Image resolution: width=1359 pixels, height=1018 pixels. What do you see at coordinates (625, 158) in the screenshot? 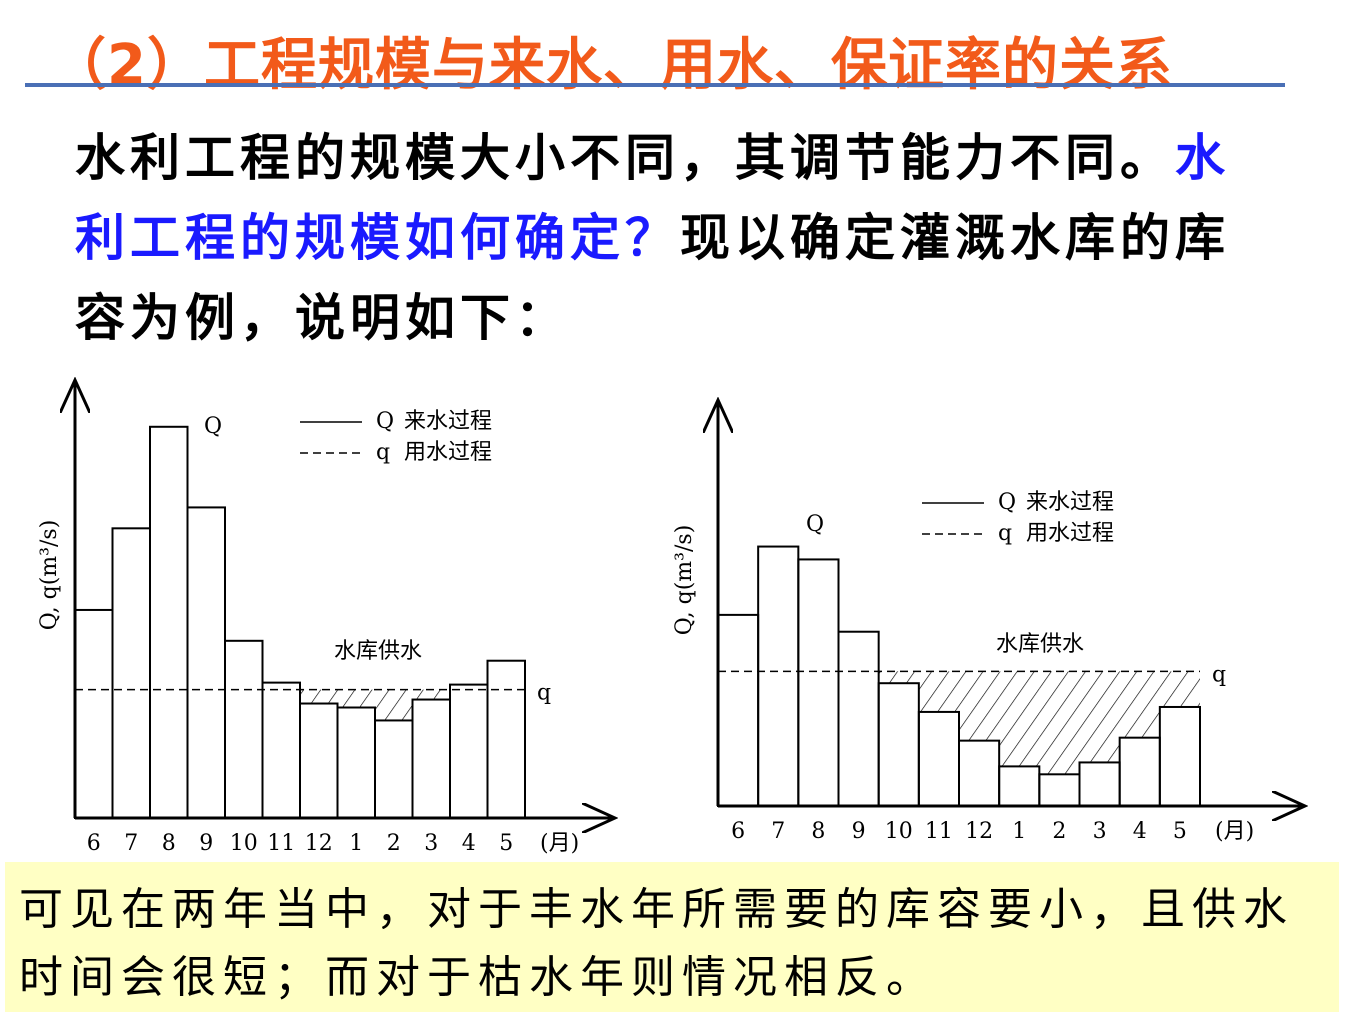
I see `text-run: 水利工程的规模大小不同，其调节能力不同。` at bounding box center [625, 158].